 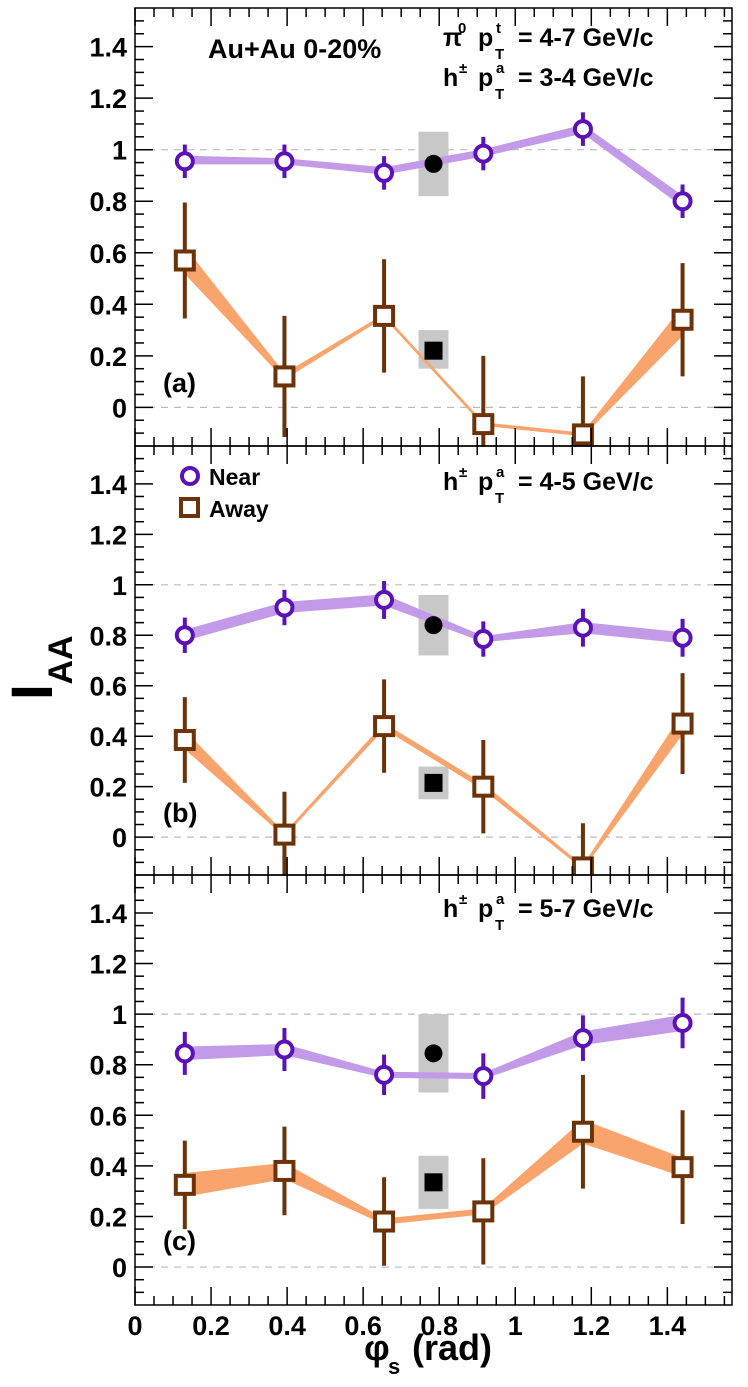 I want to click on trigger-symbol-sup: 0, so click(x=462, y=28).